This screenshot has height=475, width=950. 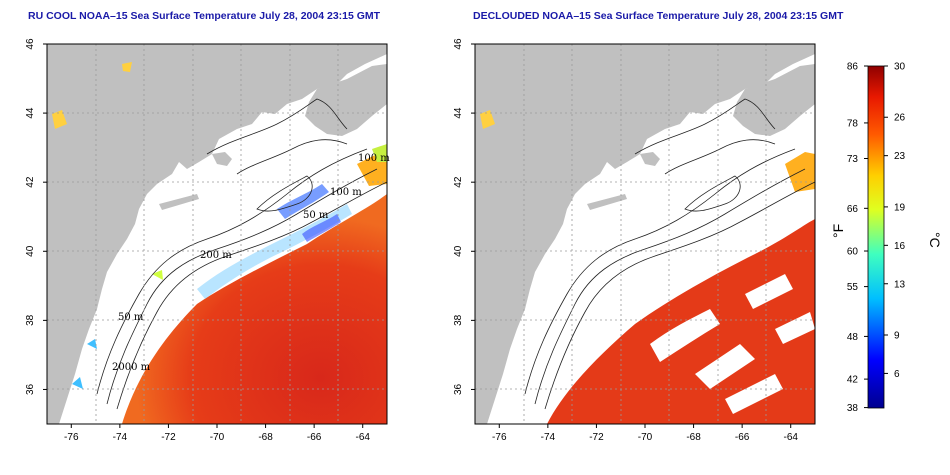 What do you see at coordinates (900, 118) in the screenshot?
I see `celsius-tick-label: 26` at bounding box center [900, 118].